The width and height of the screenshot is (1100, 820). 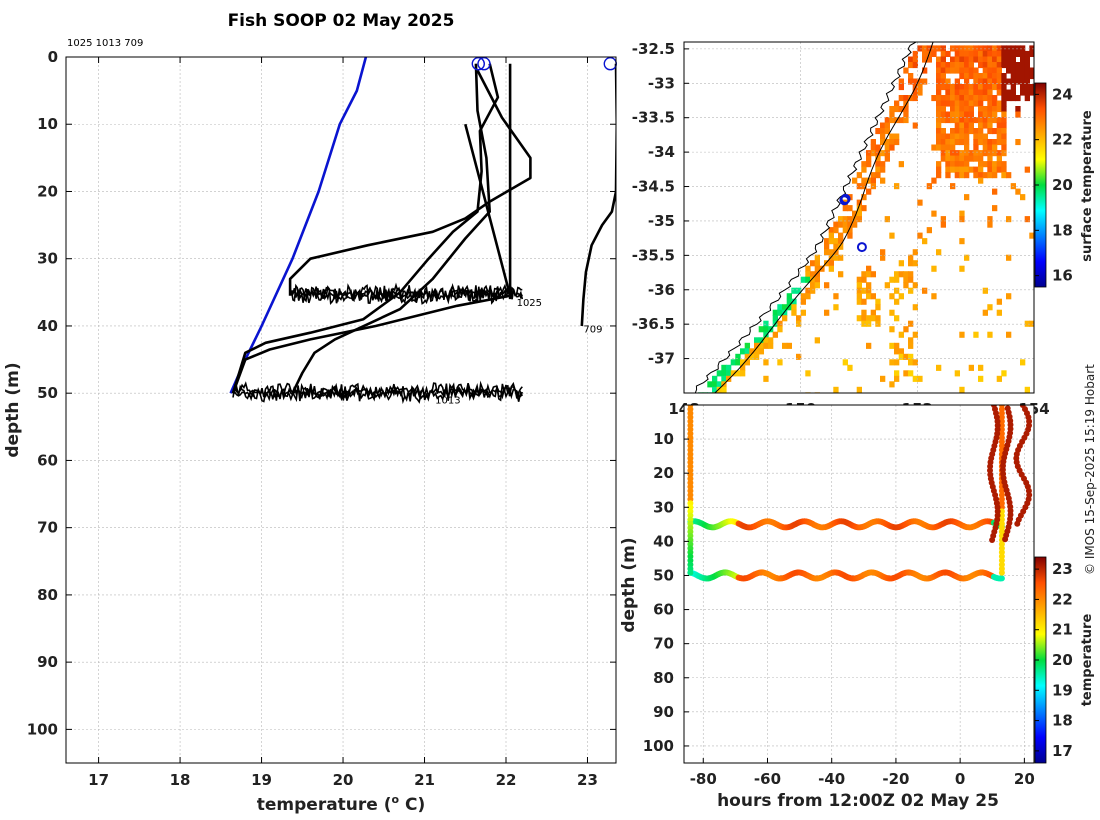 I want to click on timeseries-y-axis-label: depth (m), so click(x=629, y=584).